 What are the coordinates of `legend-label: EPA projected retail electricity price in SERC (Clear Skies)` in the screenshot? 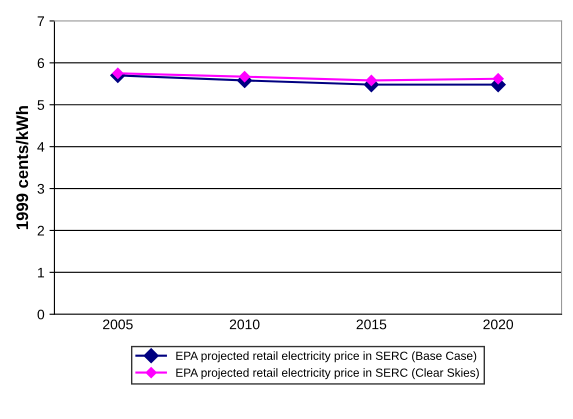 It's located at (327, 374).